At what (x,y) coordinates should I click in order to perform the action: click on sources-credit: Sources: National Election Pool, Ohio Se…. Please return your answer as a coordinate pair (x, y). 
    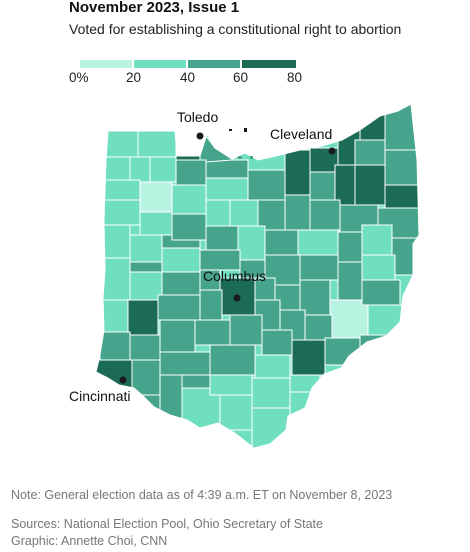
    Looking at the image, I should click on (167, 524).